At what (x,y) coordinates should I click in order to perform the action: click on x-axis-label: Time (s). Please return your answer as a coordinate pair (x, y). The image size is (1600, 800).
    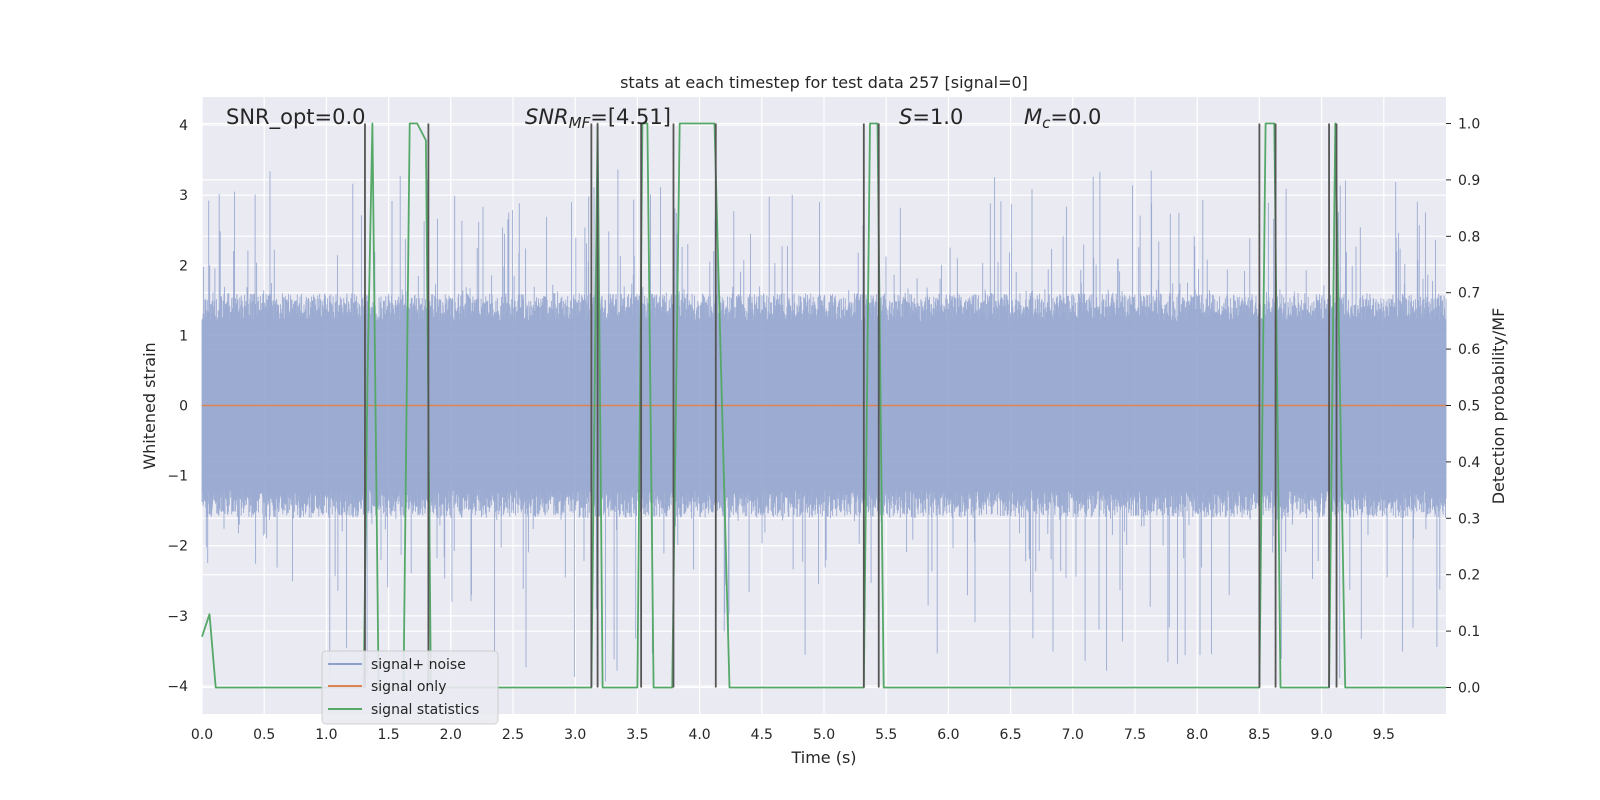
    Looking at the image, I should click on (823, 757).